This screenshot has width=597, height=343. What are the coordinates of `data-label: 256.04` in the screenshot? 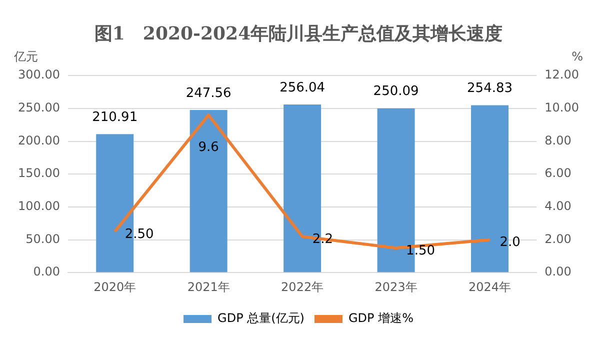 It's located at (303, 88).